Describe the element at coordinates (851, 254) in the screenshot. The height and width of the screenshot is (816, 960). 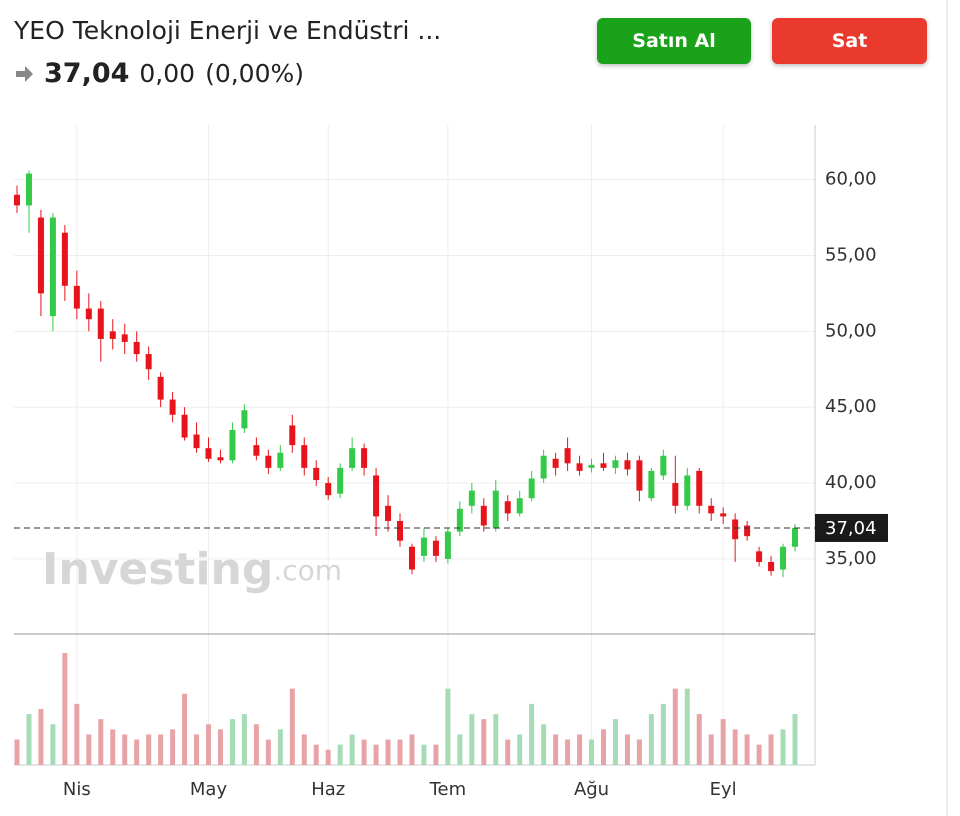
I see `y-tick-label: 55,00` at that location.